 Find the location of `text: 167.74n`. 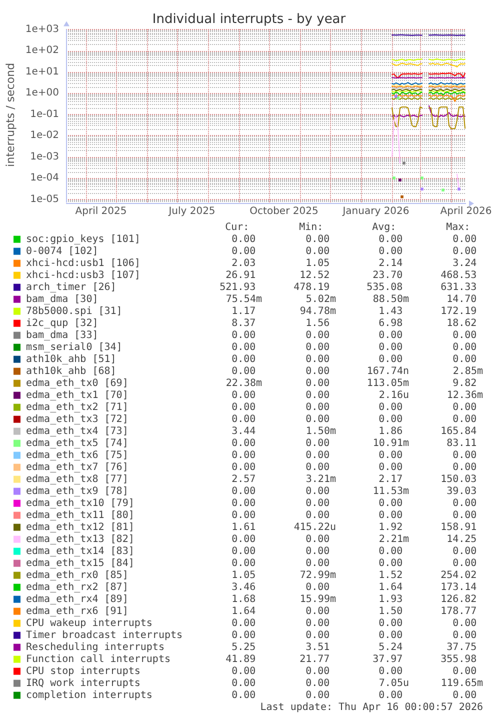

text: 167.74n is located at coordinates (387, 371).